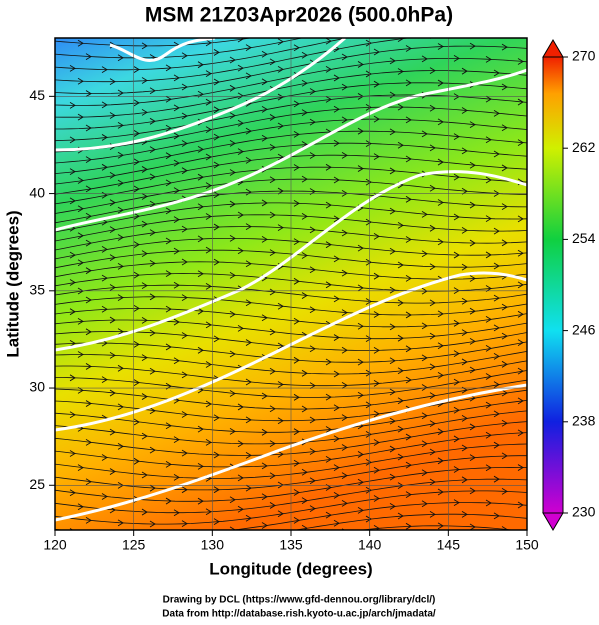  I want to click on y-tick-label: 35, so click(37, 290).